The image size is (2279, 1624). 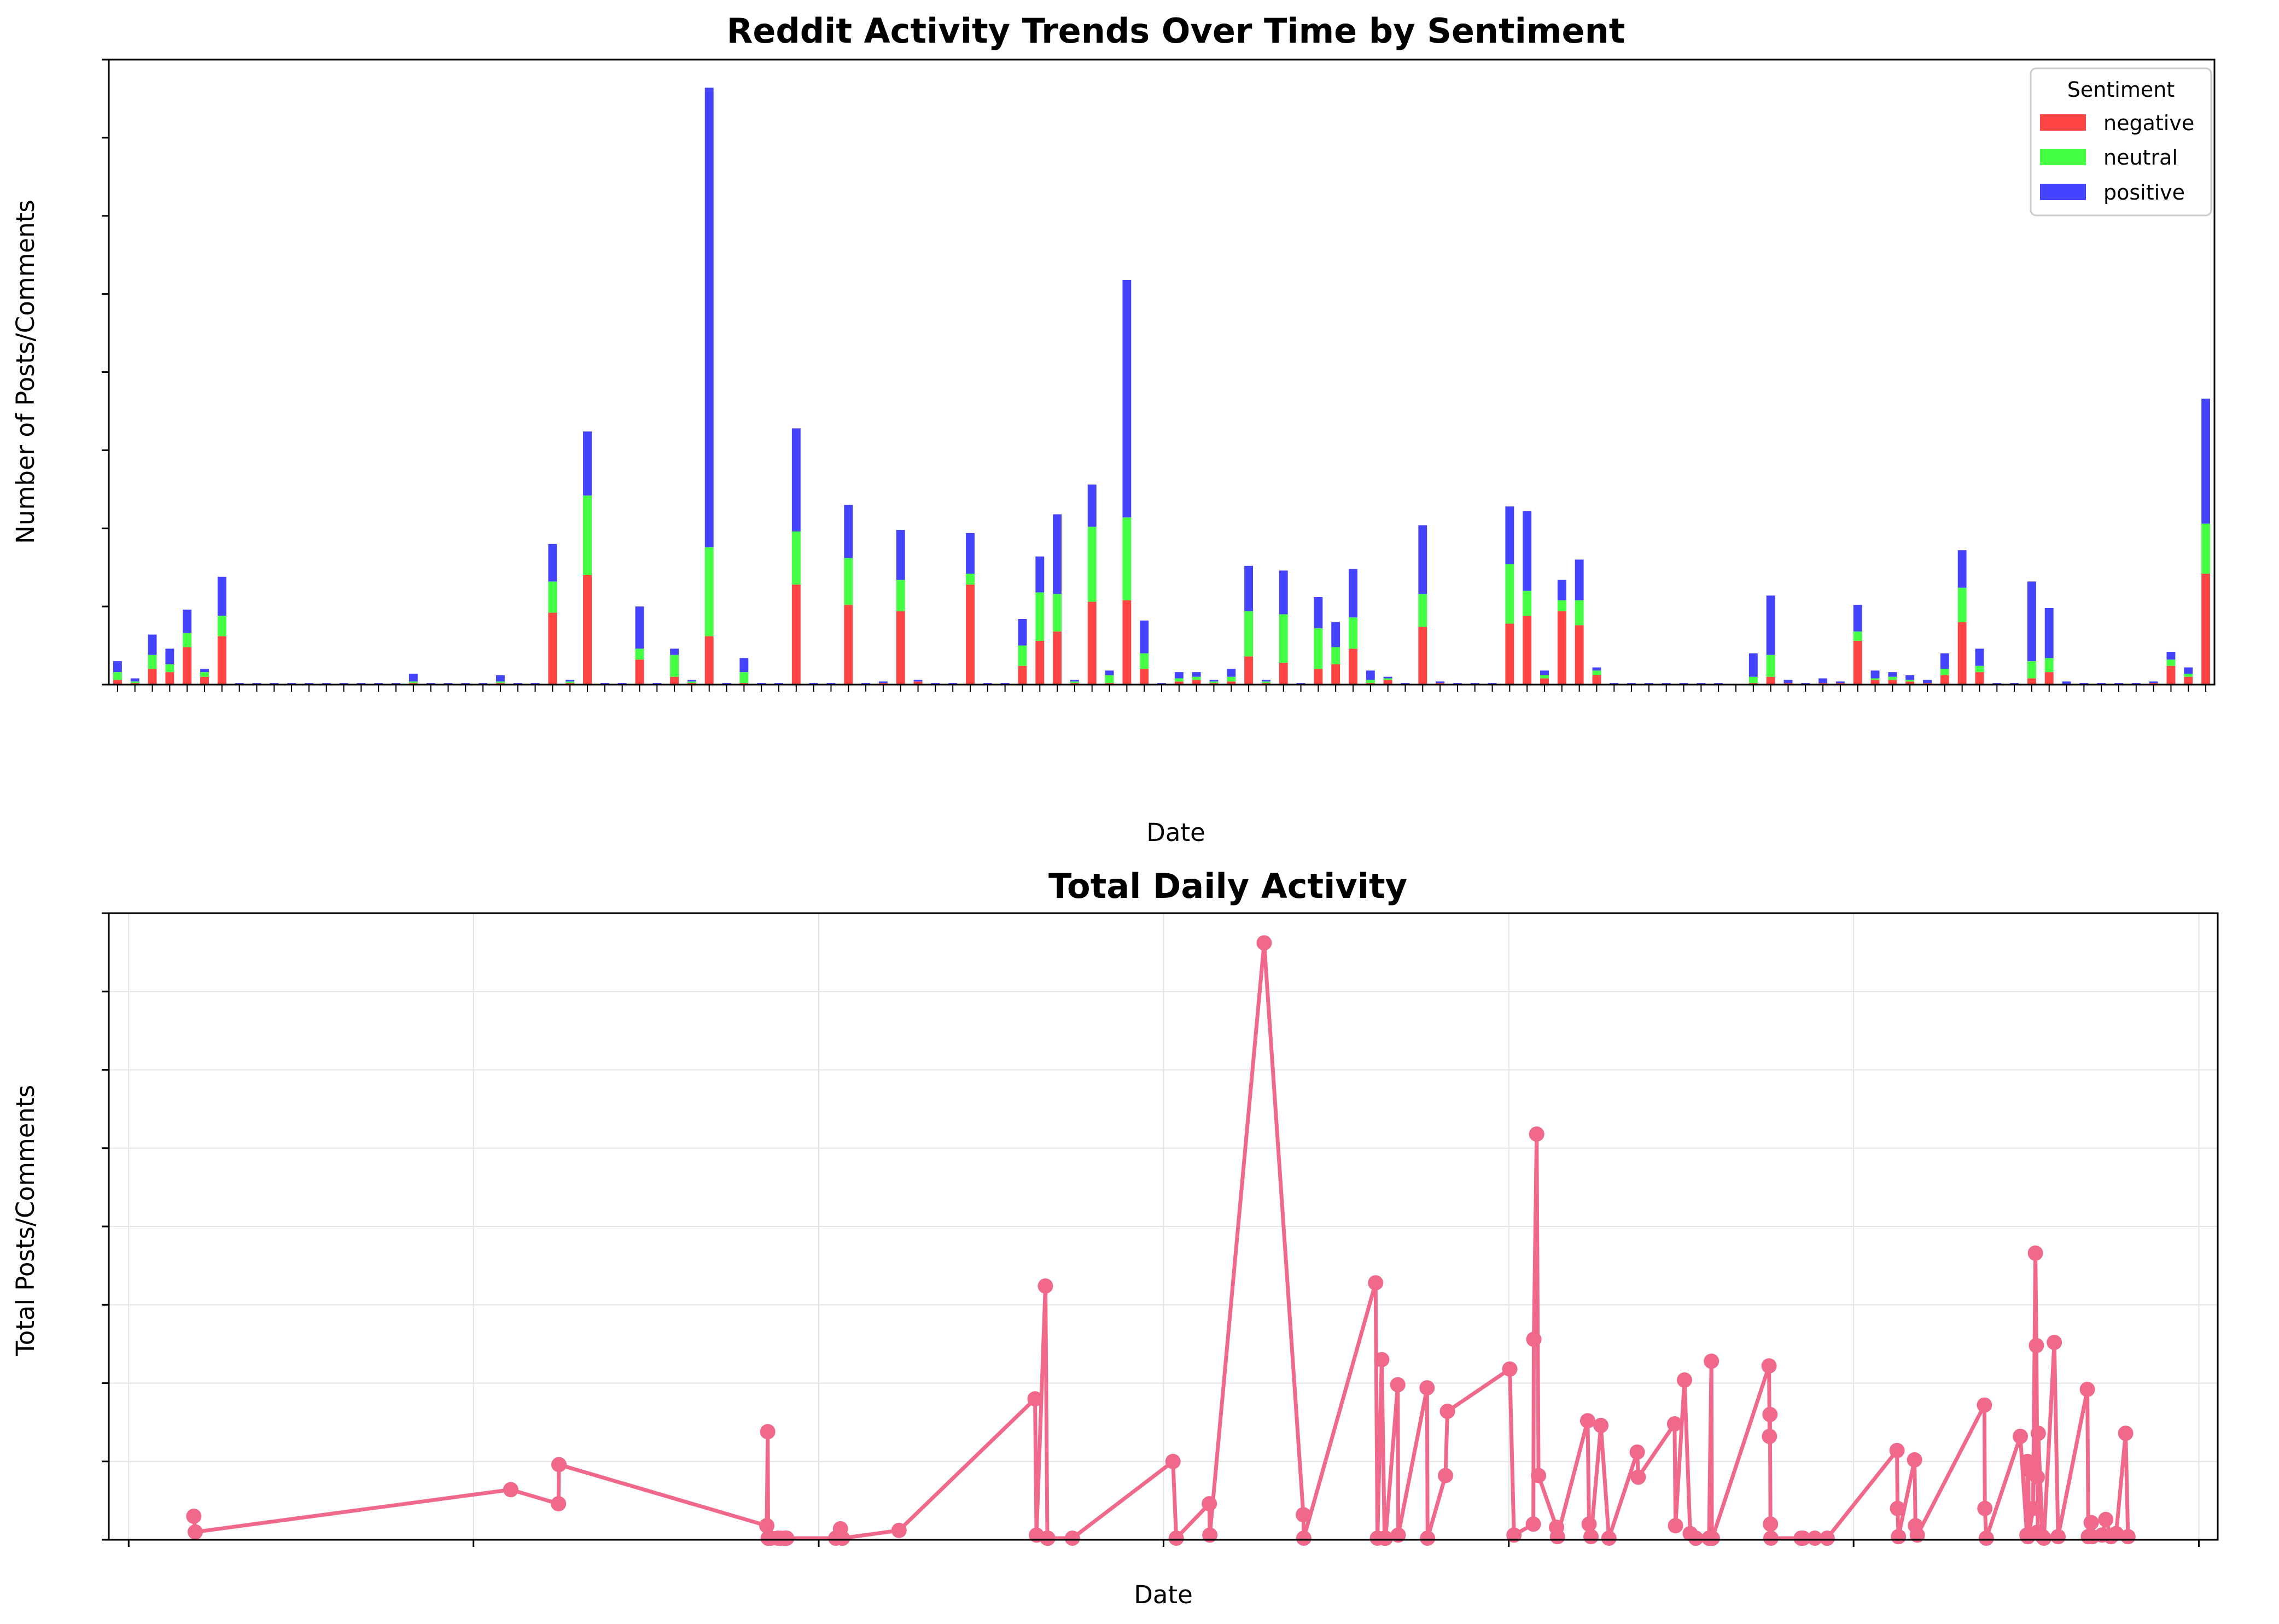 I want to click on legend-swatch-negative, so click(x=2063, y=122).